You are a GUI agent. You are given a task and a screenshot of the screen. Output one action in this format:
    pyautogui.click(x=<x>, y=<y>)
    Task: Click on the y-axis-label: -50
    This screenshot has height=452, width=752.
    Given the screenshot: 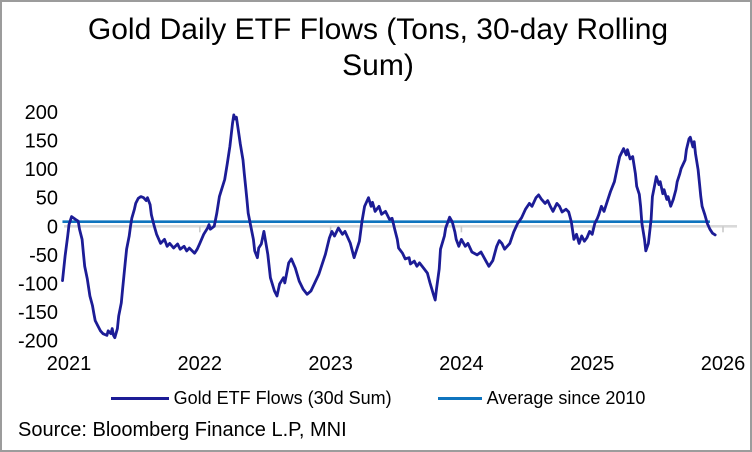 What is the action you would take?
    pyautogui.click(x=43, y=256)
    